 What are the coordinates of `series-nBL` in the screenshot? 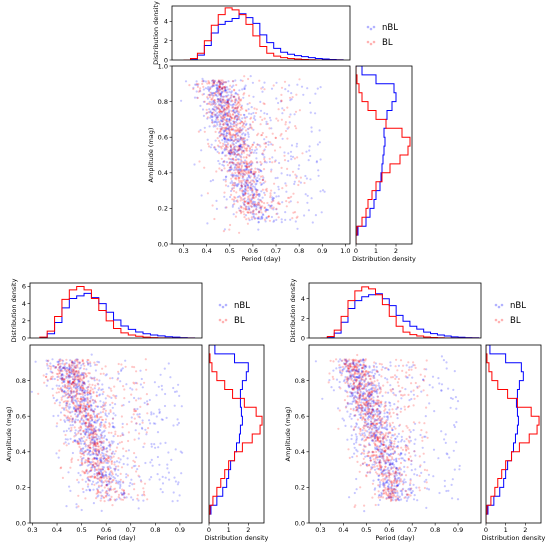 It's located at (387, 434).